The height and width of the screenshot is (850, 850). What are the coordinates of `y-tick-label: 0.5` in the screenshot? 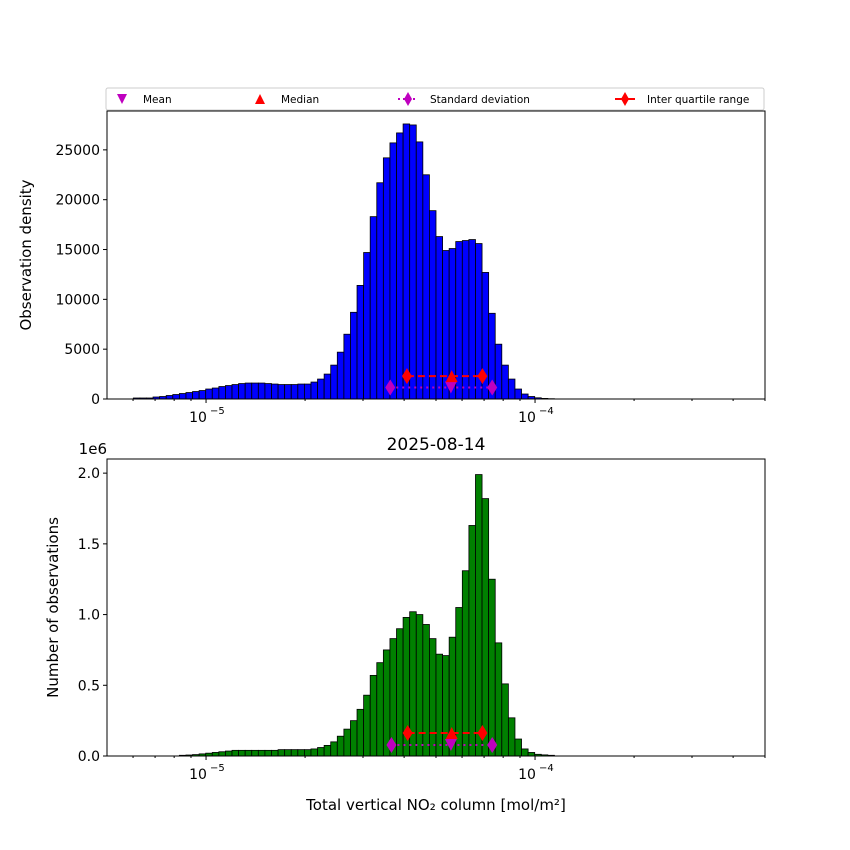 It's located at (89, 686).